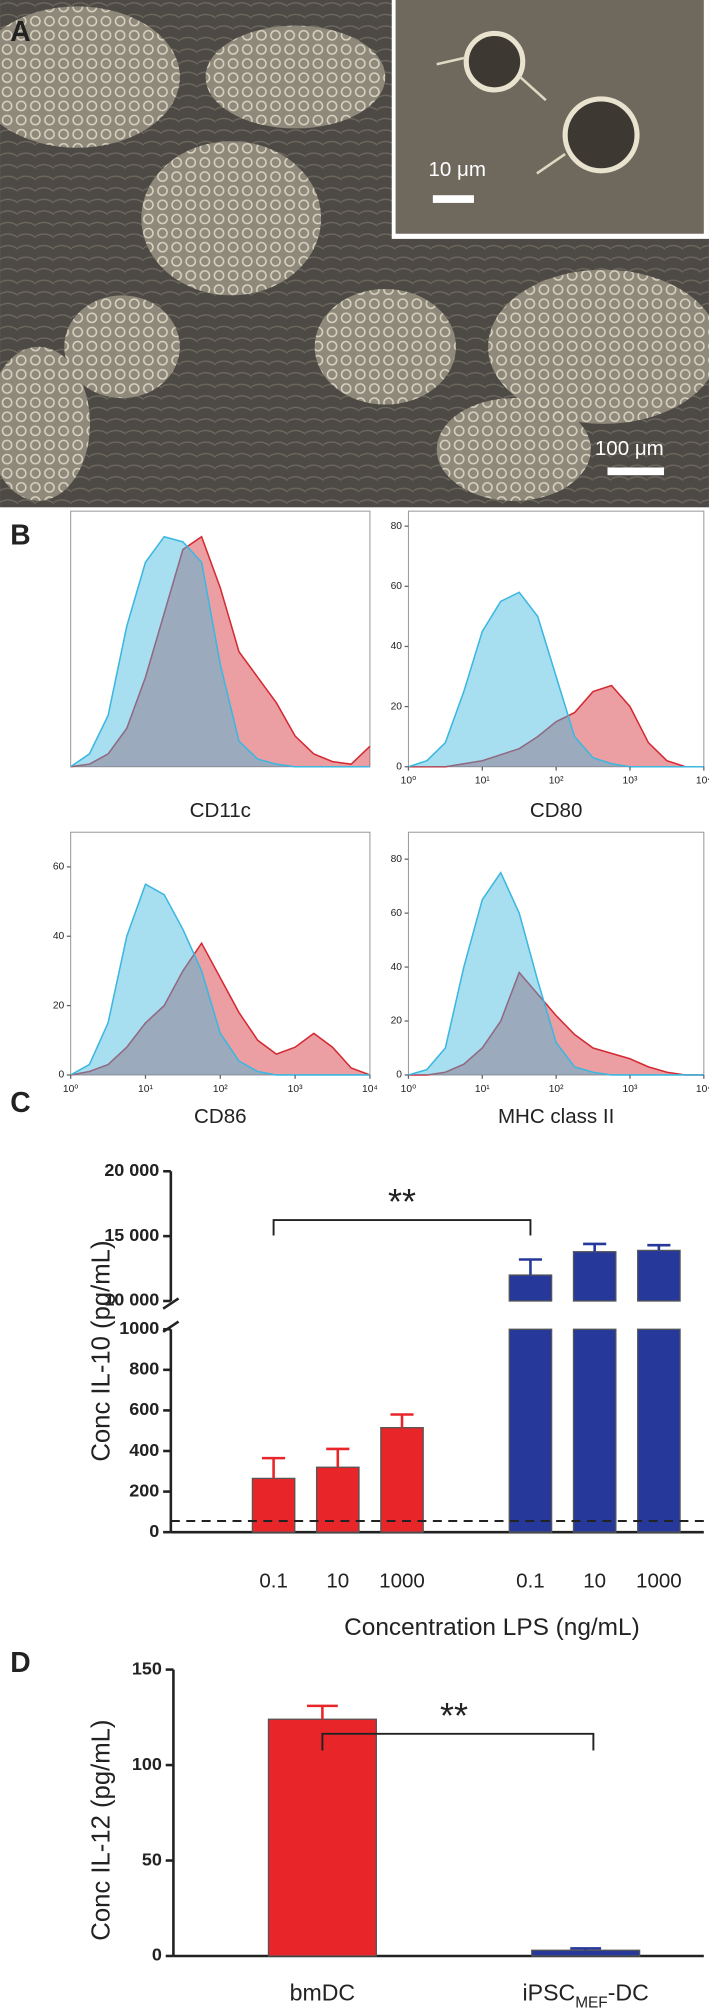 The image size is (709, 2008). Describe the element at coordinates (171, 1315) in the screenshot. I see `axis-break` at that location.